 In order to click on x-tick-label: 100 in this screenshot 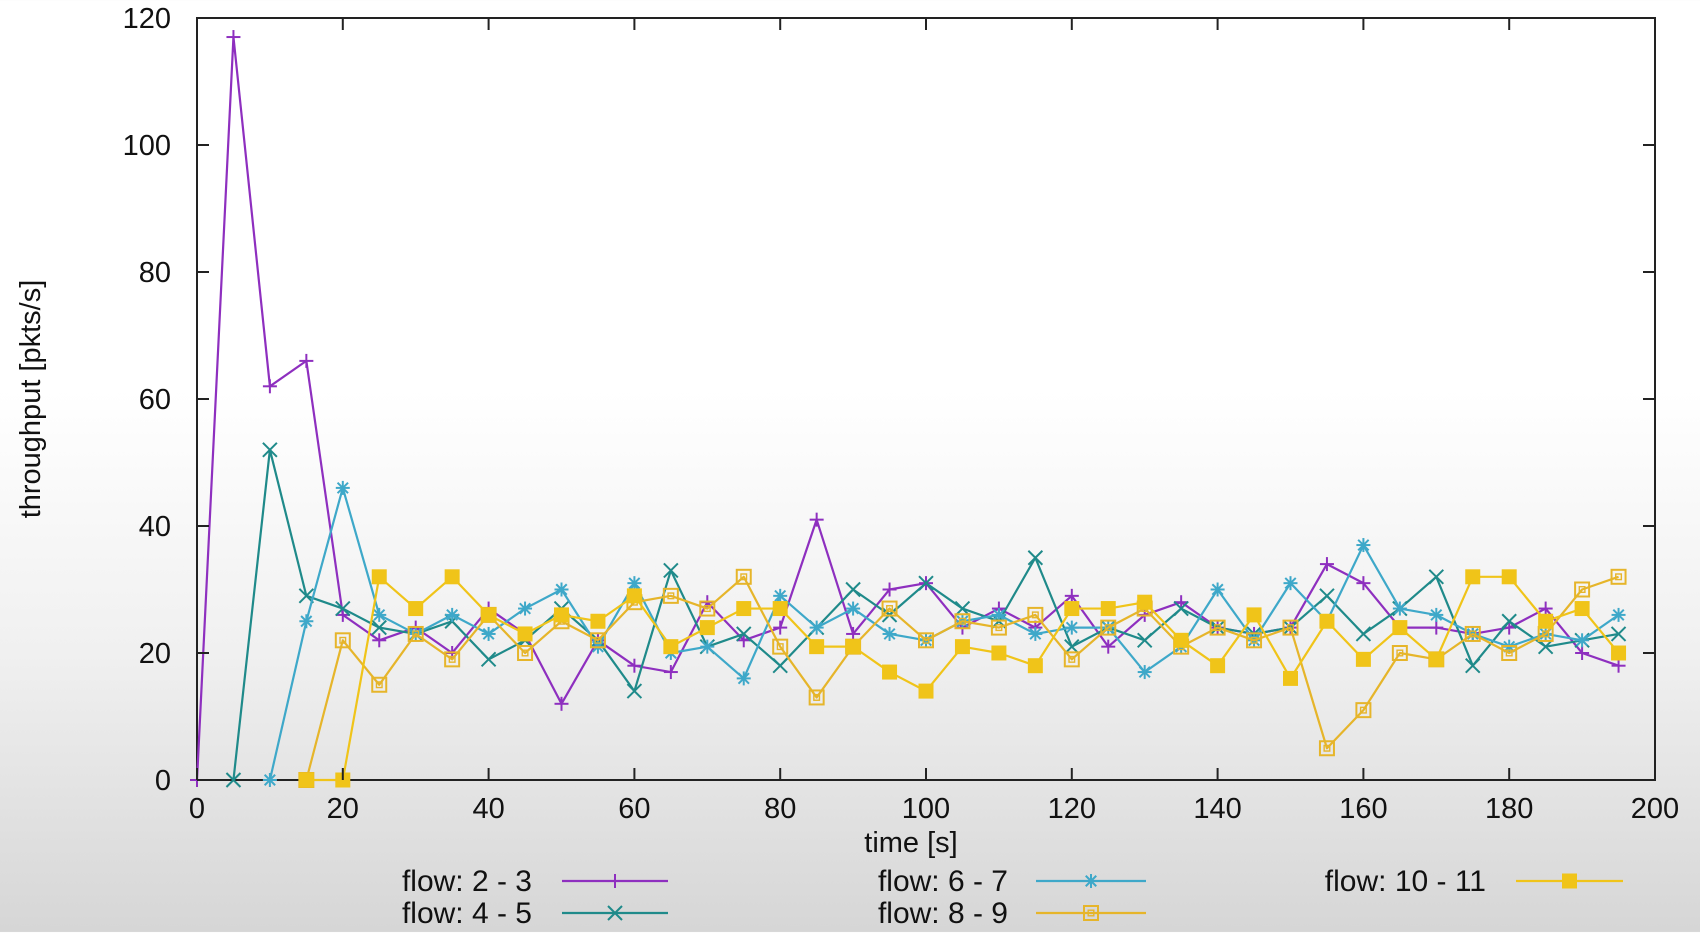, I will do `click(926, 809)`.